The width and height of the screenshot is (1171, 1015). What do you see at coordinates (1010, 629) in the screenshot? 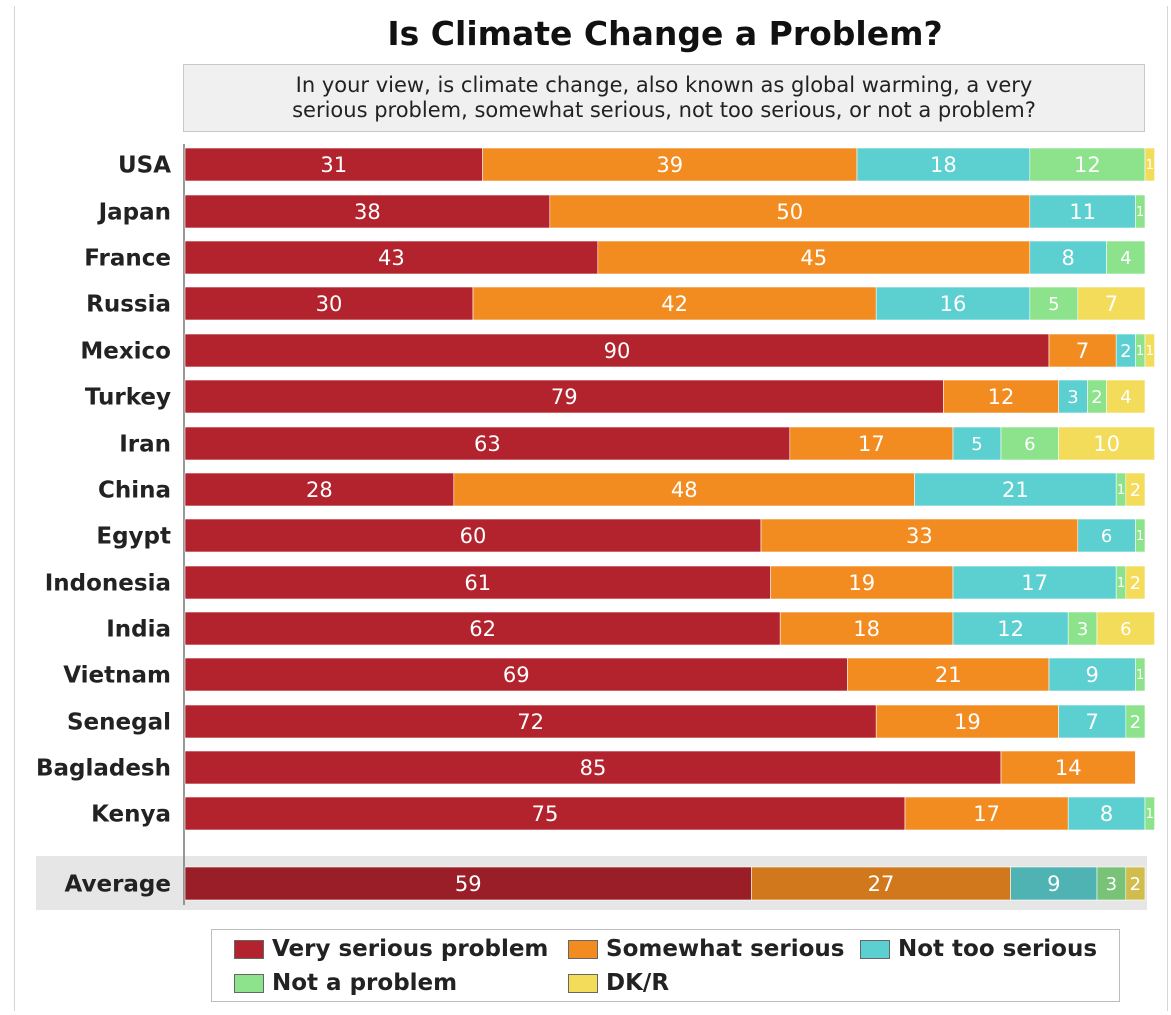
I see `data-label-india-not-too-serious: 12` at bounding box center [1010, 629].